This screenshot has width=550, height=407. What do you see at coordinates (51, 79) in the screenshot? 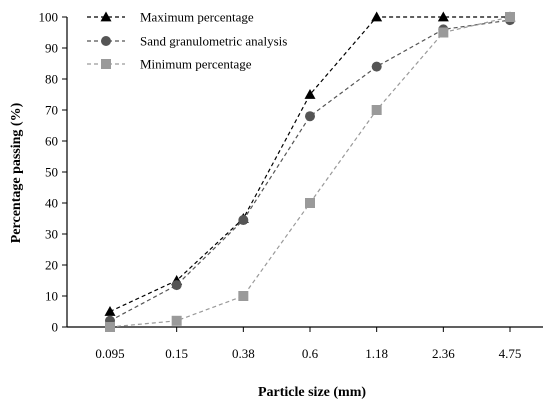
I see `y-tick-label: 80` at bounding box center [51, 79].